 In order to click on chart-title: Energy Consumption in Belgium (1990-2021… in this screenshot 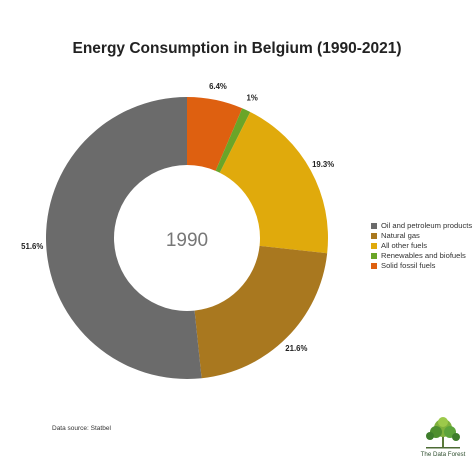, I will do `click(237, 48)`.